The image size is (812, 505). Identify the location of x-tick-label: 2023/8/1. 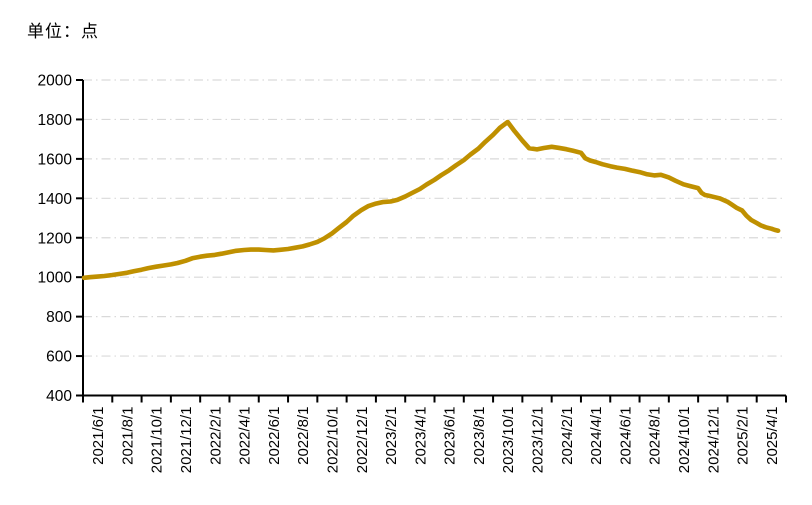
(479, 436).